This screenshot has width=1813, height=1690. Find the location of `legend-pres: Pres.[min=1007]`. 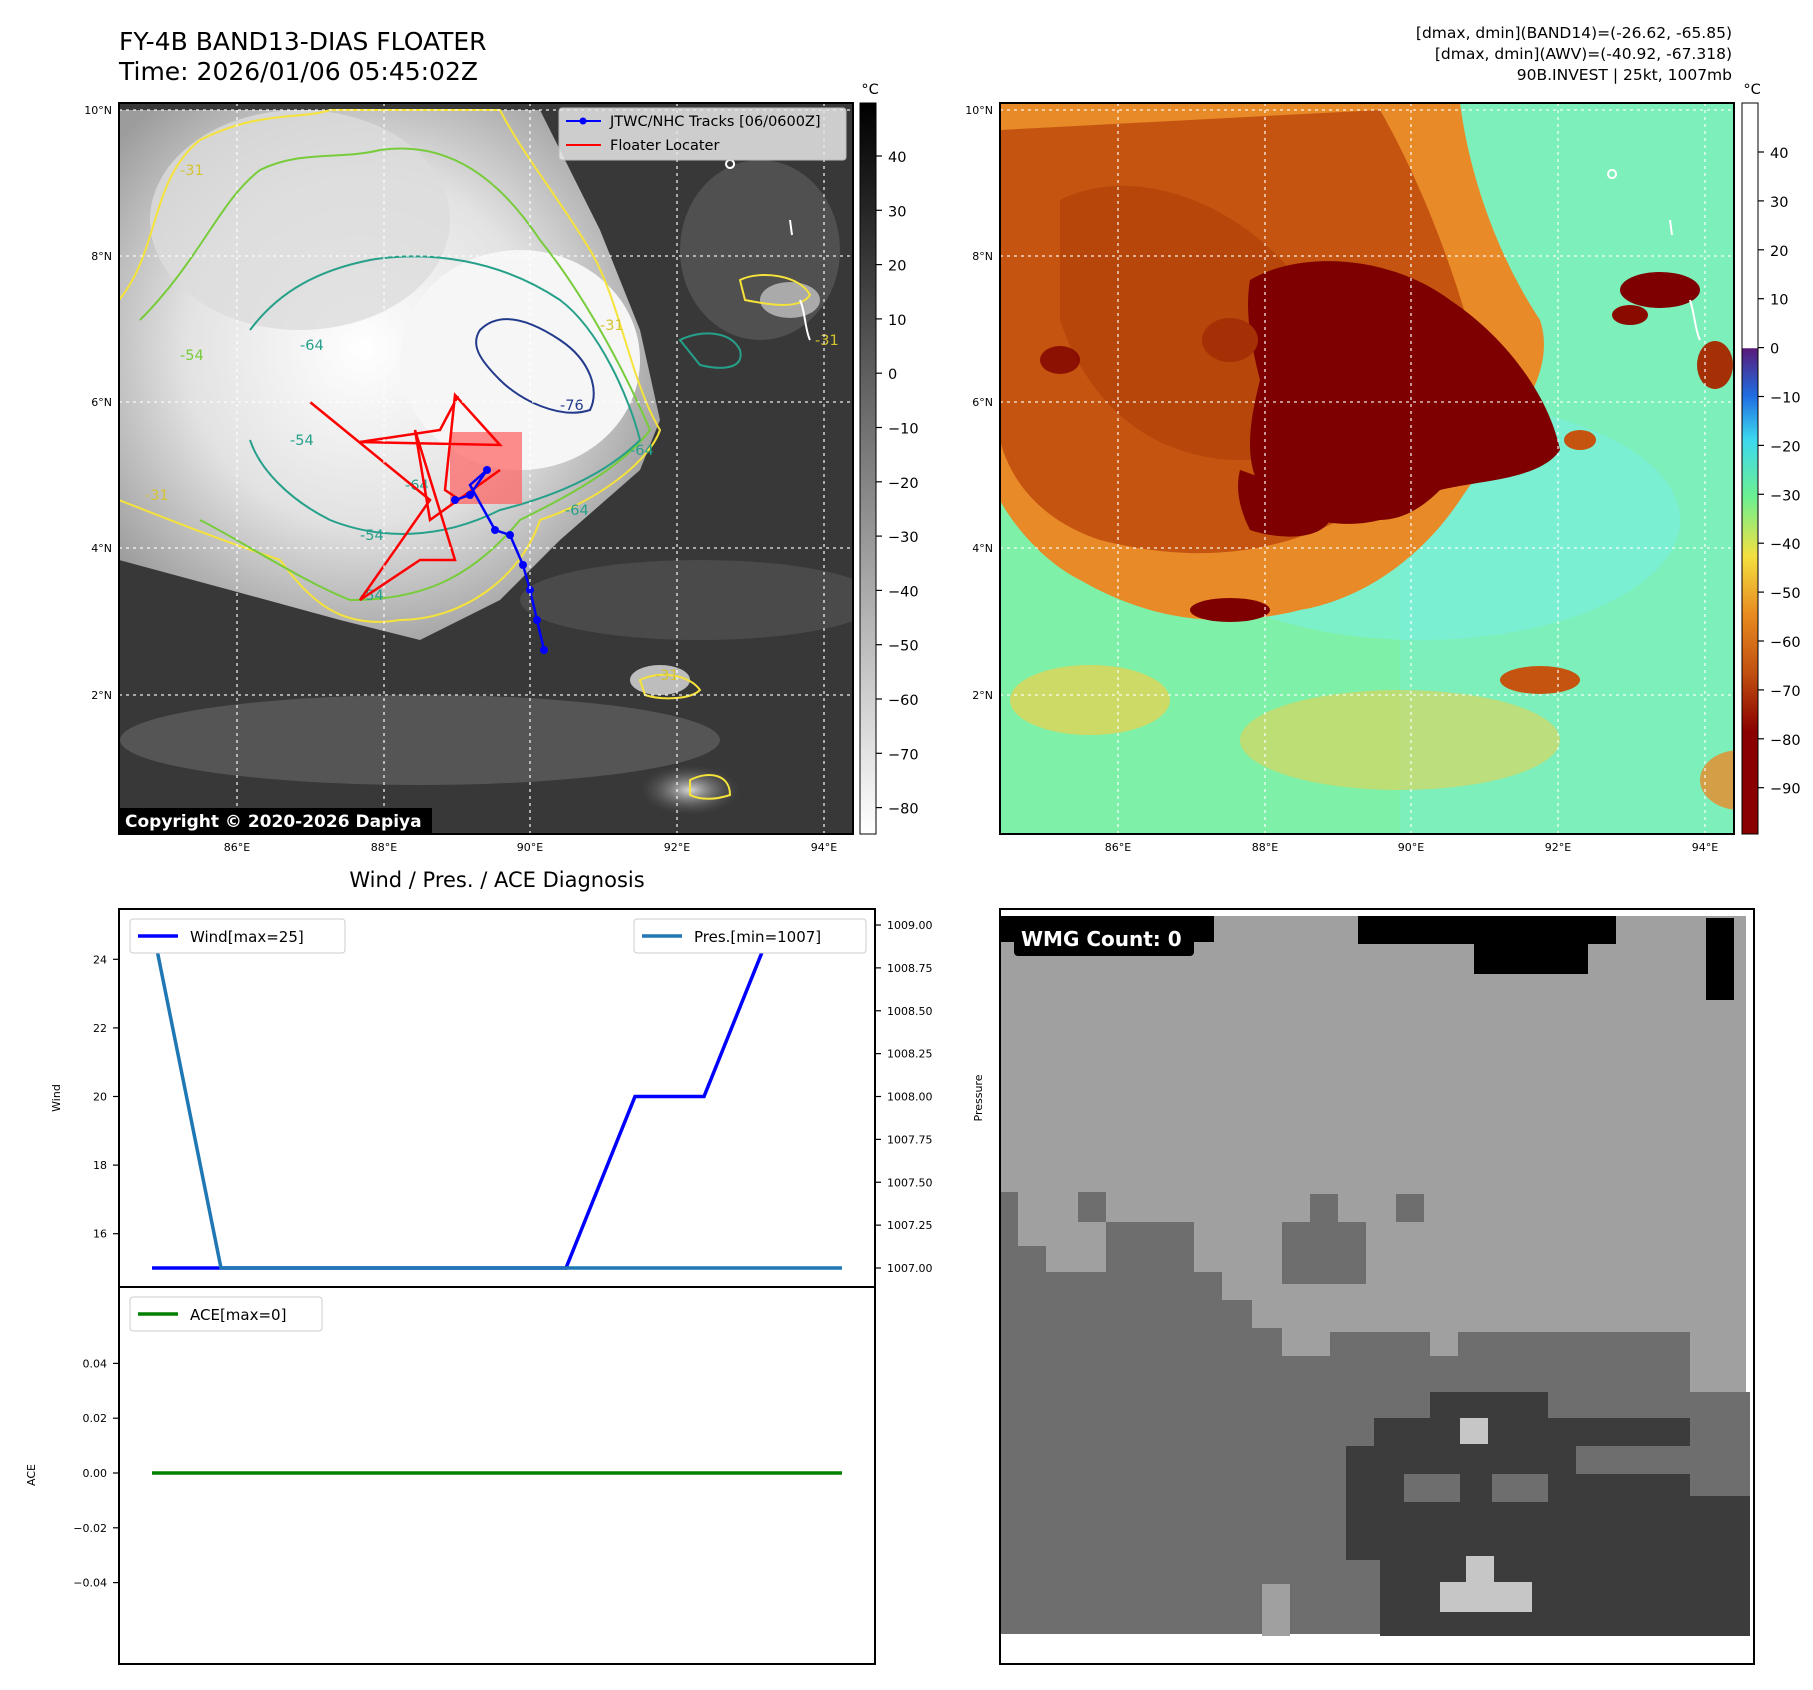

legend-pres: Pres.[min=1007] is located at coordinates (757, 937).